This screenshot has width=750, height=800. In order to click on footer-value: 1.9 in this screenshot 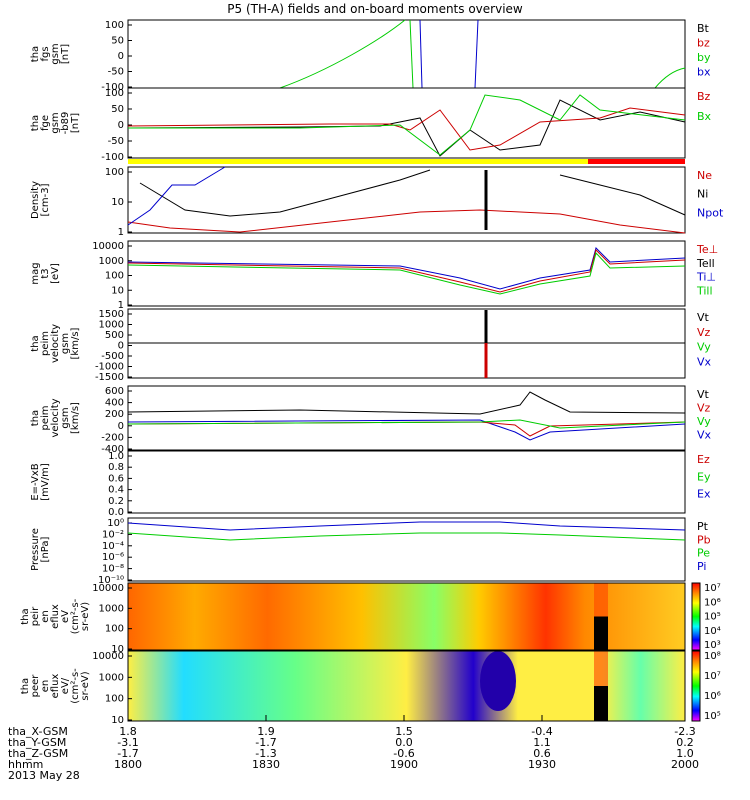, I will do `click(266, 731)`.